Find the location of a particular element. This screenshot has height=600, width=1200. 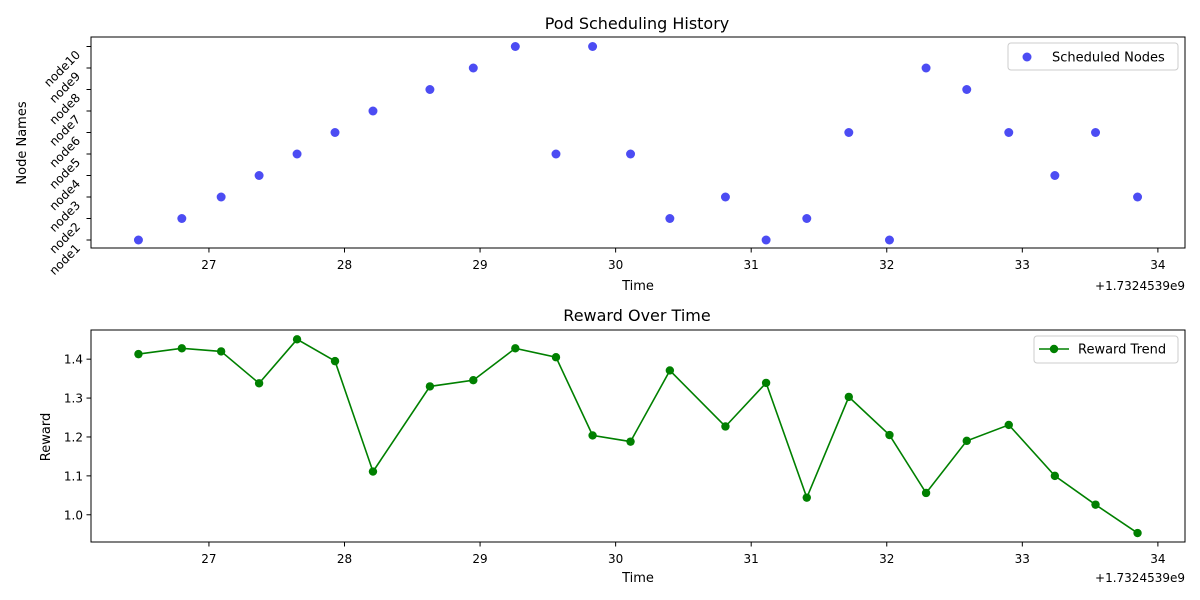

scatter-x-tick-label: 33 is located at coordinates (1022, 265).